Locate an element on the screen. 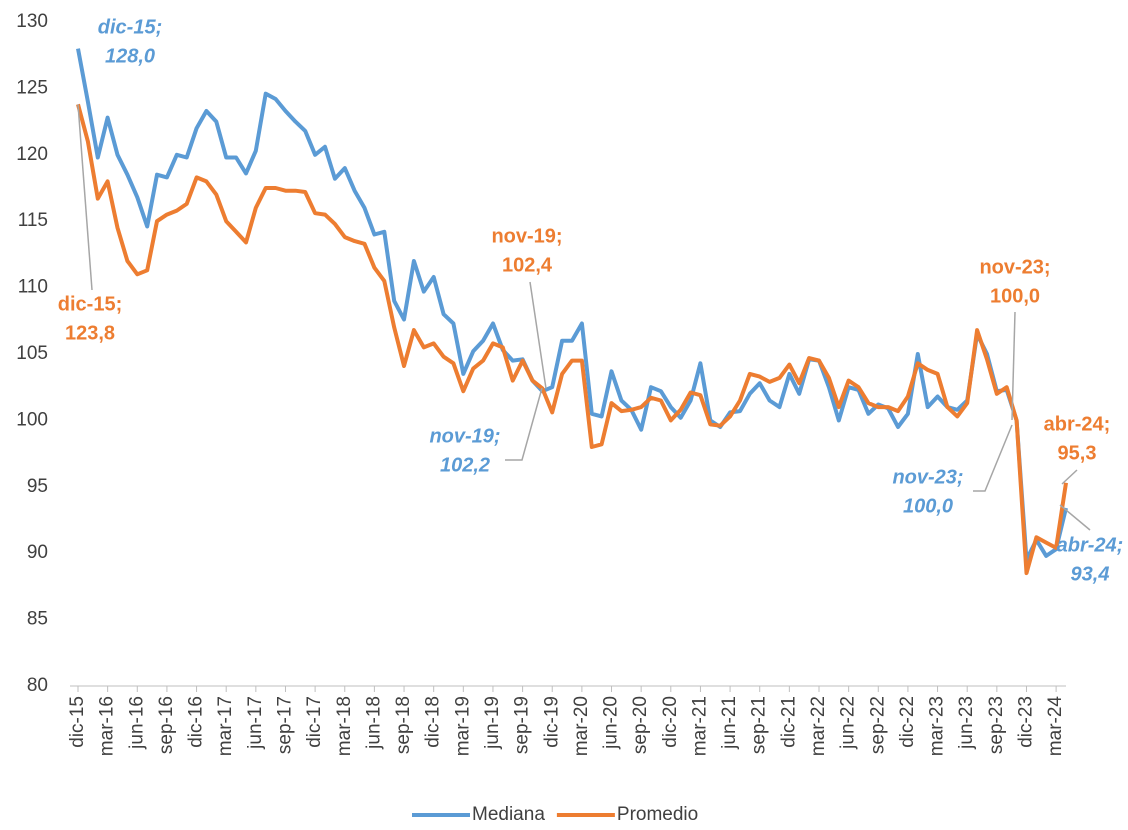 This screenshot has height=830, width=1128. x-tick-label: jun-19 is located at coordinates (492, 723).